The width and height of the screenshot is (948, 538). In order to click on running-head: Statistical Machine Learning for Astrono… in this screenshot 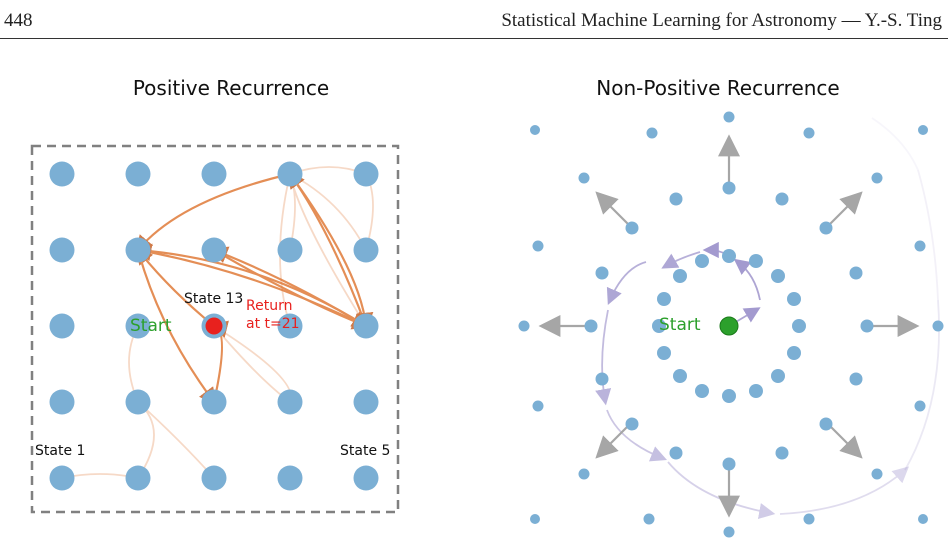, I will do `click(721, 20)`.